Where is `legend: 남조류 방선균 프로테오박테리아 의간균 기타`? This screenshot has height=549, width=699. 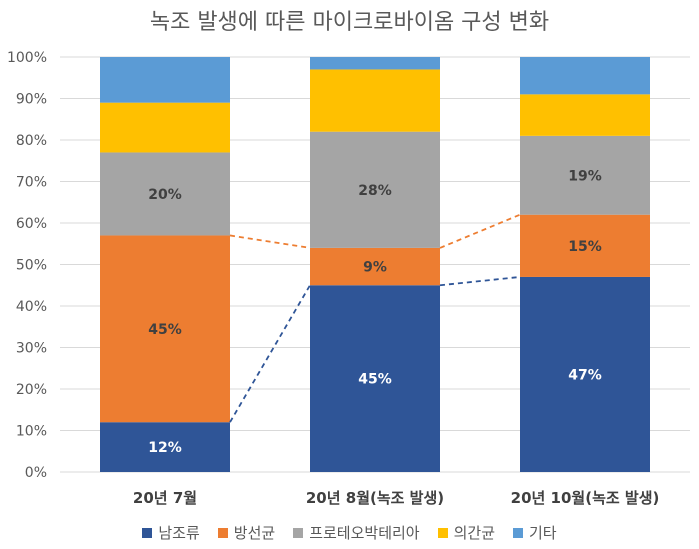 legend: 남조류 방선균 프로테오박테리아 의간균 기타 is located at coordinates (349, 532).